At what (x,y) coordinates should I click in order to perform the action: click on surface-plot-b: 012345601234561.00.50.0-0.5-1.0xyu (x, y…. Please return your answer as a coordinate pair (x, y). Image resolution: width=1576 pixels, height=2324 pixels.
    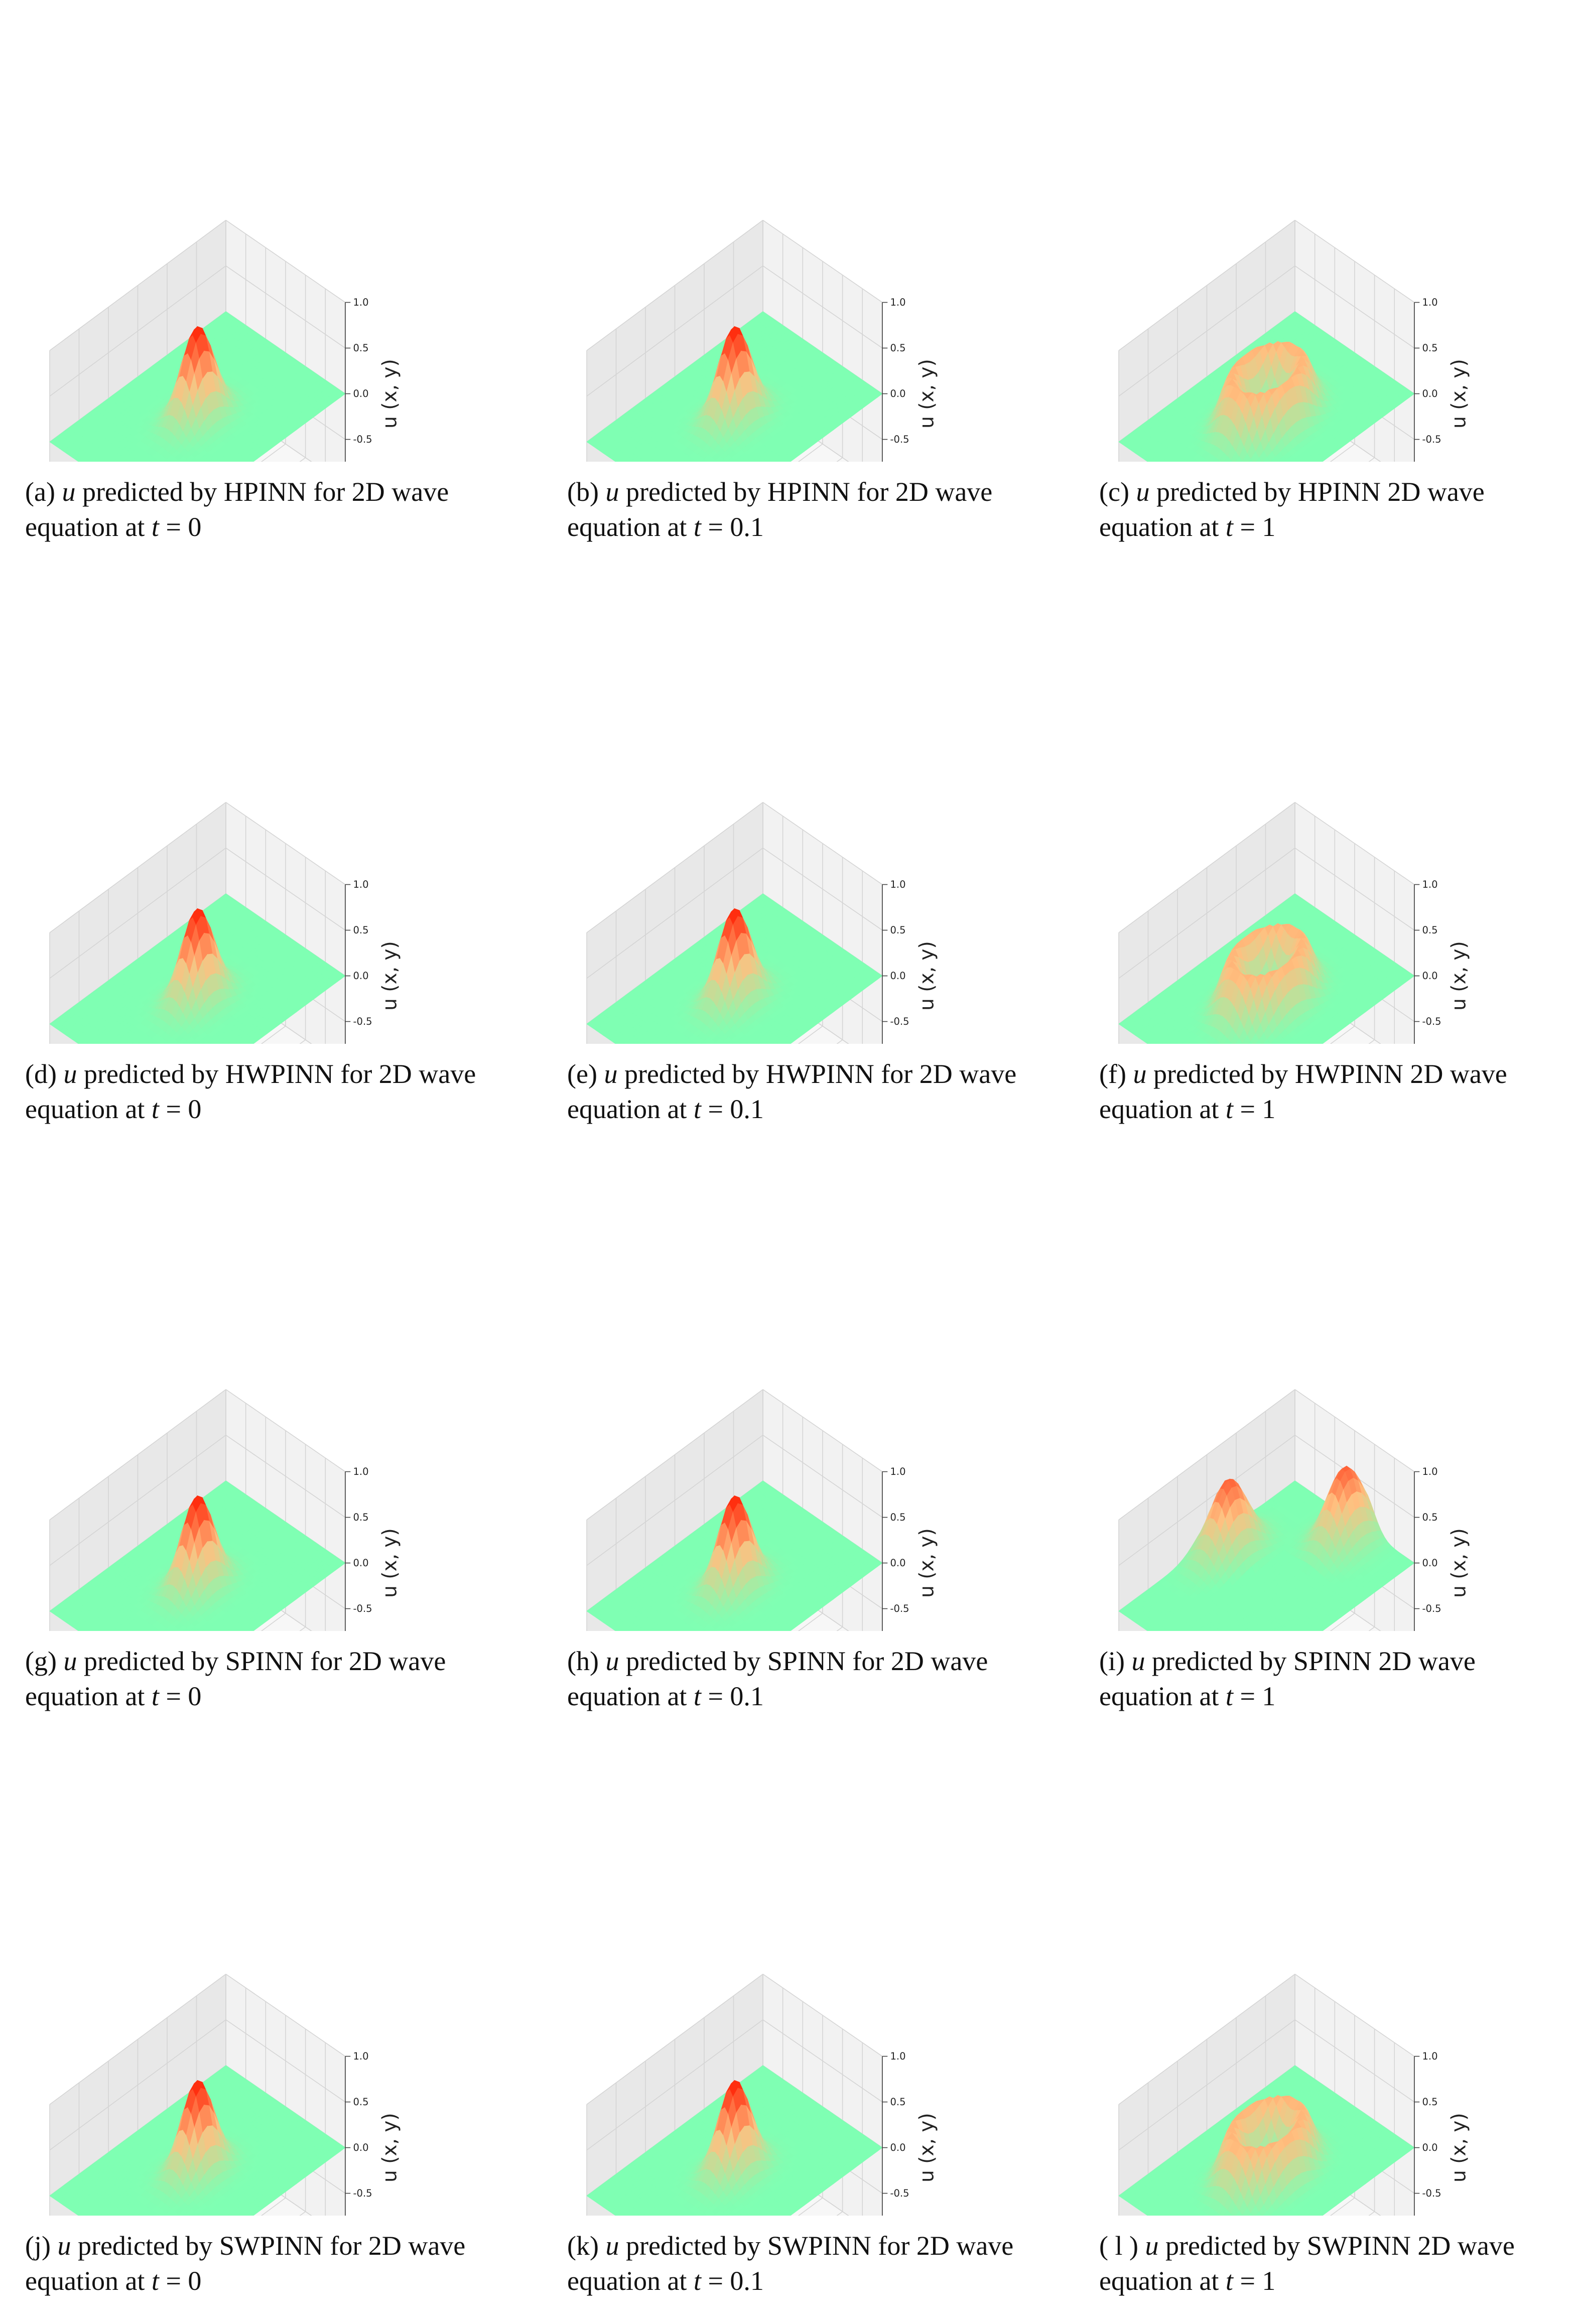
    Looking at the image, I should click on (762, 341).